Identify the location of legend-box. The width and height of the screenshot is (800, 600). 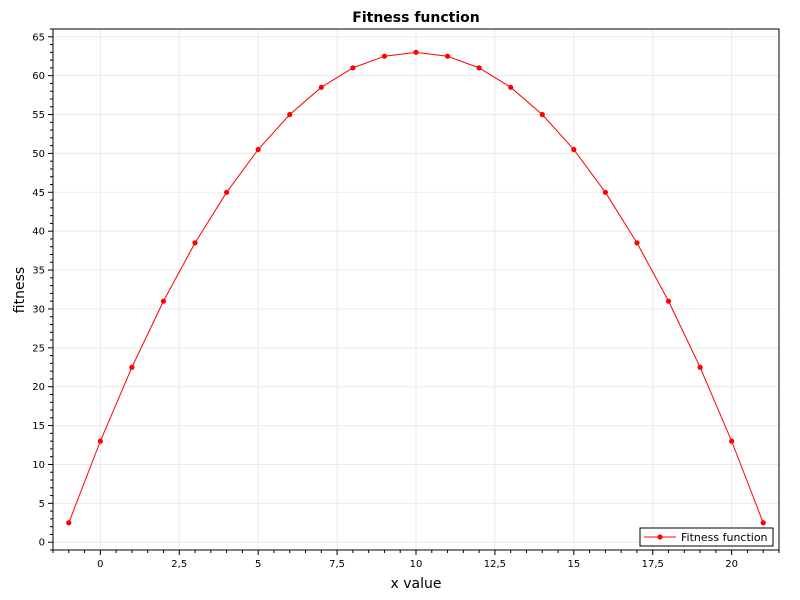
(706, 537).